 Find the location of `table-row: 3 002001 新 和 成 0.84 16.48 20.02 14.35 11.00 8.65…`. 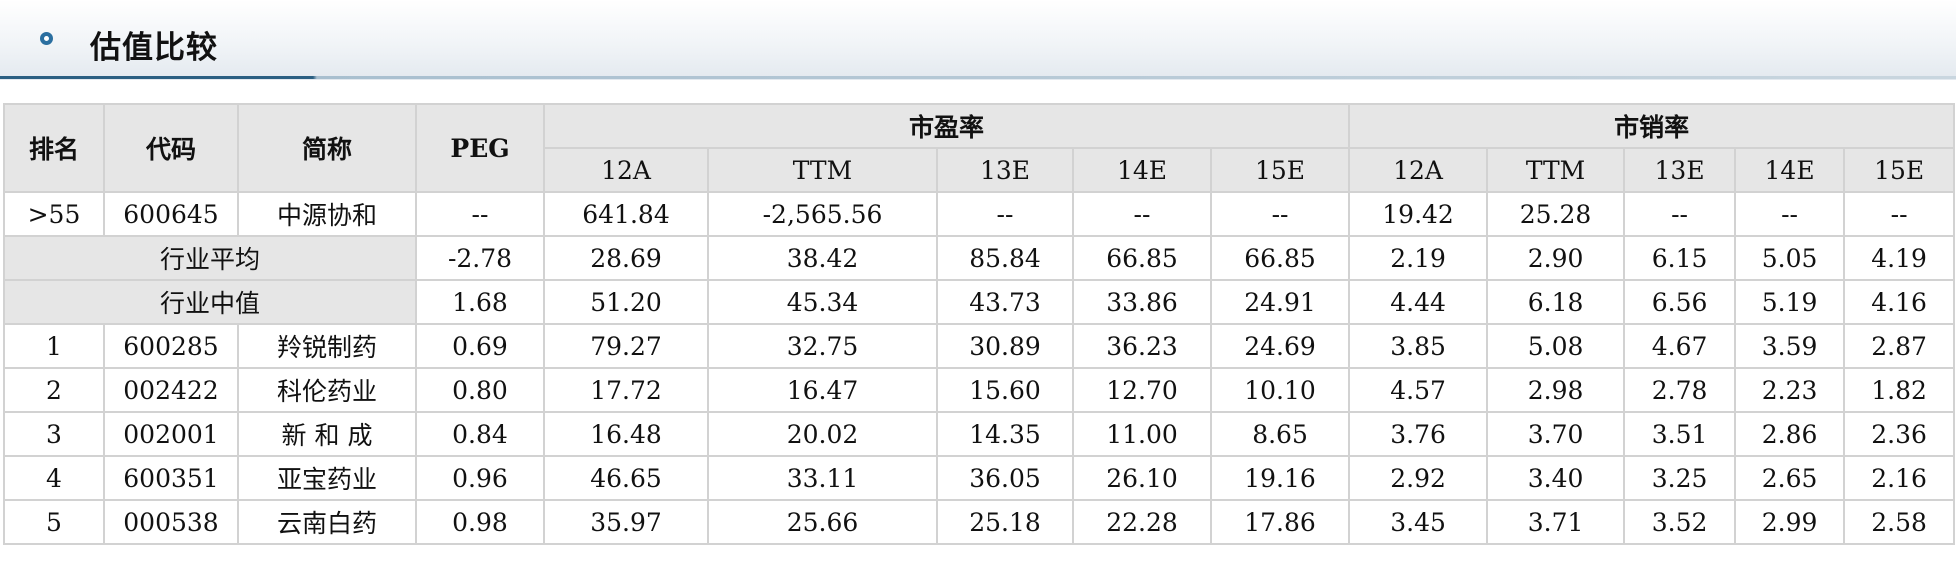

table-row: 3 002001 新 和 成 0.84 16.48 20.02 14.35 11.00 8.65… is located at coordinates (979, 434).